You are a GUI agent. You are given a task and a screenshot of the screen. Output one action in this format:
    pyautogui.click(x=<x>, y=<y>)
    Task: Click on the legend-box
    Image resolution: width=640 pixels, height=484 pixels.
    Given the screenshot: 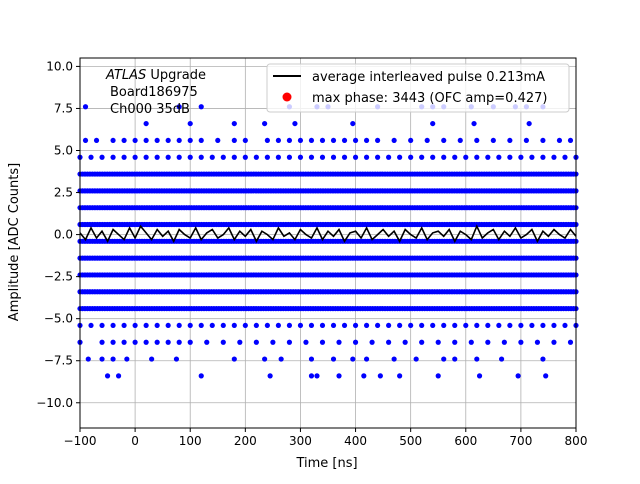 What is the action you would take?
    pyautogui.click(x=418, y=88)
    